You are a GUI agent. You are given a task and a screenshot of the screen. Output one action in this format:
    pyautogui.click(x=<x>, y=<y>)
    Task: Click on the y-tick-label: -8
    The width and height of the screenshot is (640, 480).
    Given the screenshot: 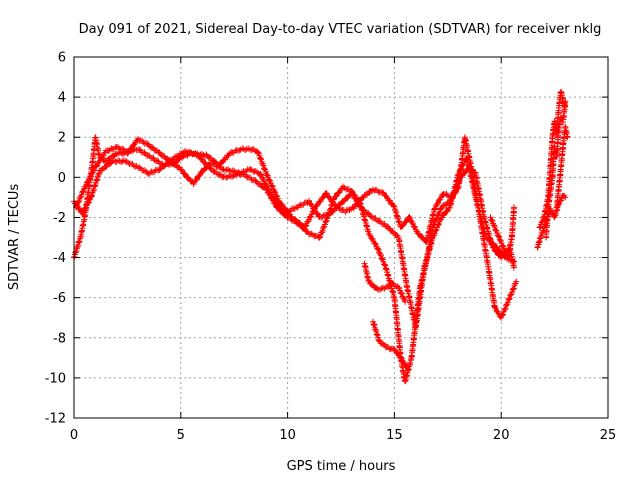 What is the action you would take?
    pyautogui.click(x=59, y=338)
    